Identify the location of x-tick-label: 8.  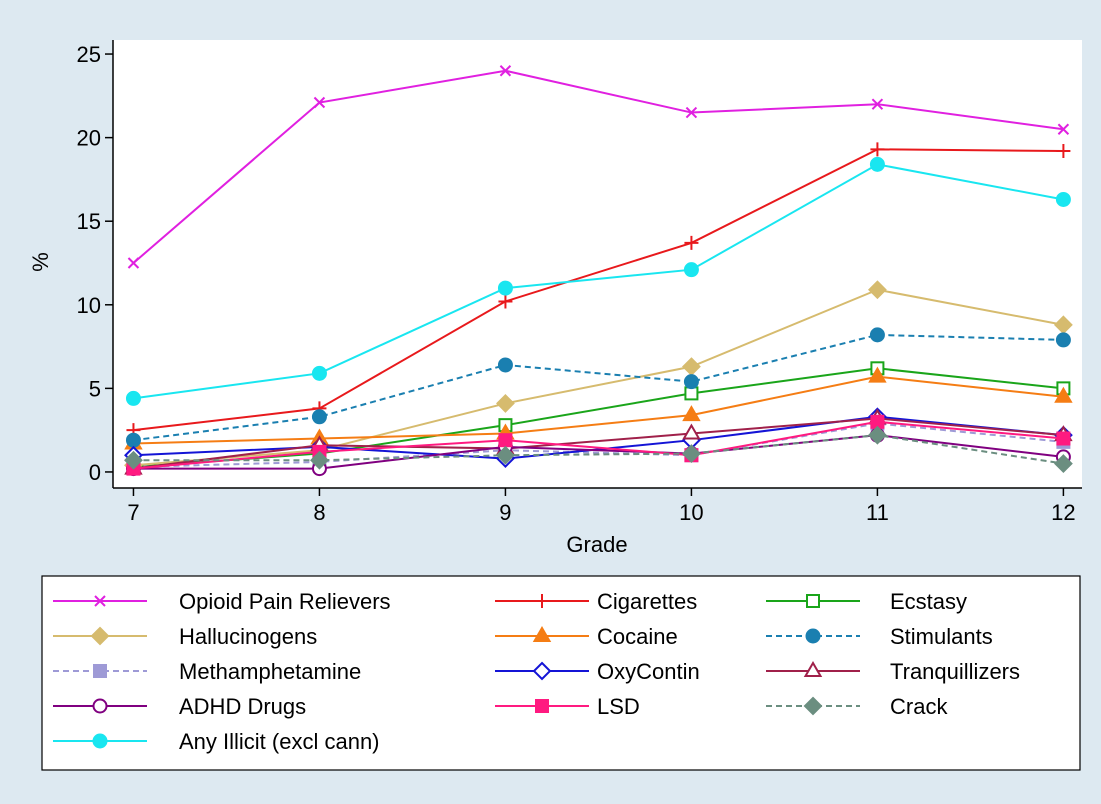
(319, 512).